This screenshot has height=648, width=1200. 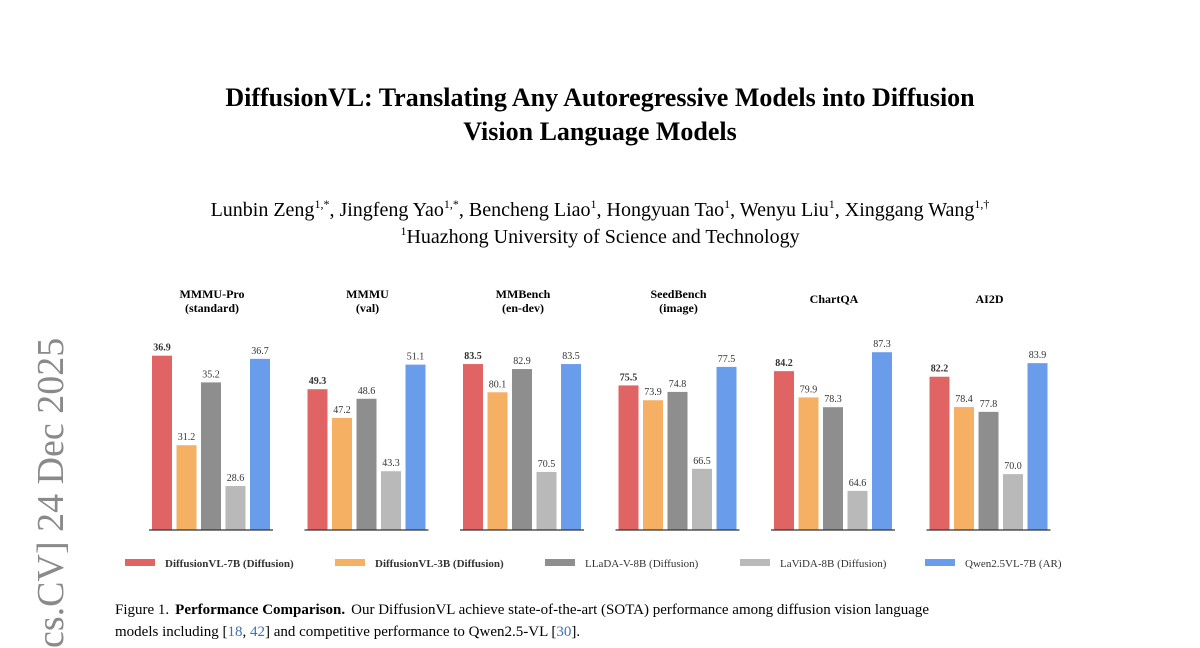 What do you see at coordinates (809, 389) in the screenshot?
I see `value-label: 79.9` at bounding box center [809, 389].